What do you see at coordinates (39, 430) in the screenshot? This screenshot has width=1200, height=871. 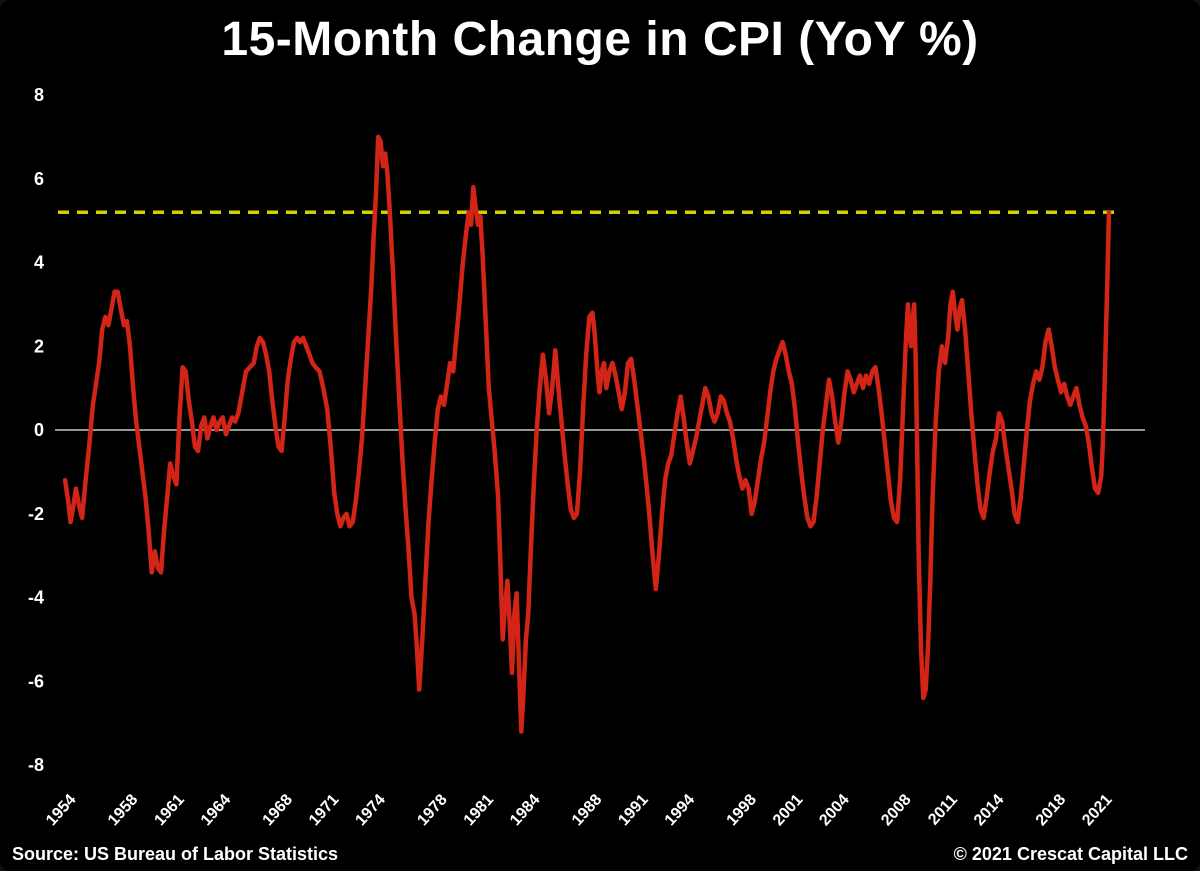 I see `y-tick-label: 0` at bounding box center [39, 430].